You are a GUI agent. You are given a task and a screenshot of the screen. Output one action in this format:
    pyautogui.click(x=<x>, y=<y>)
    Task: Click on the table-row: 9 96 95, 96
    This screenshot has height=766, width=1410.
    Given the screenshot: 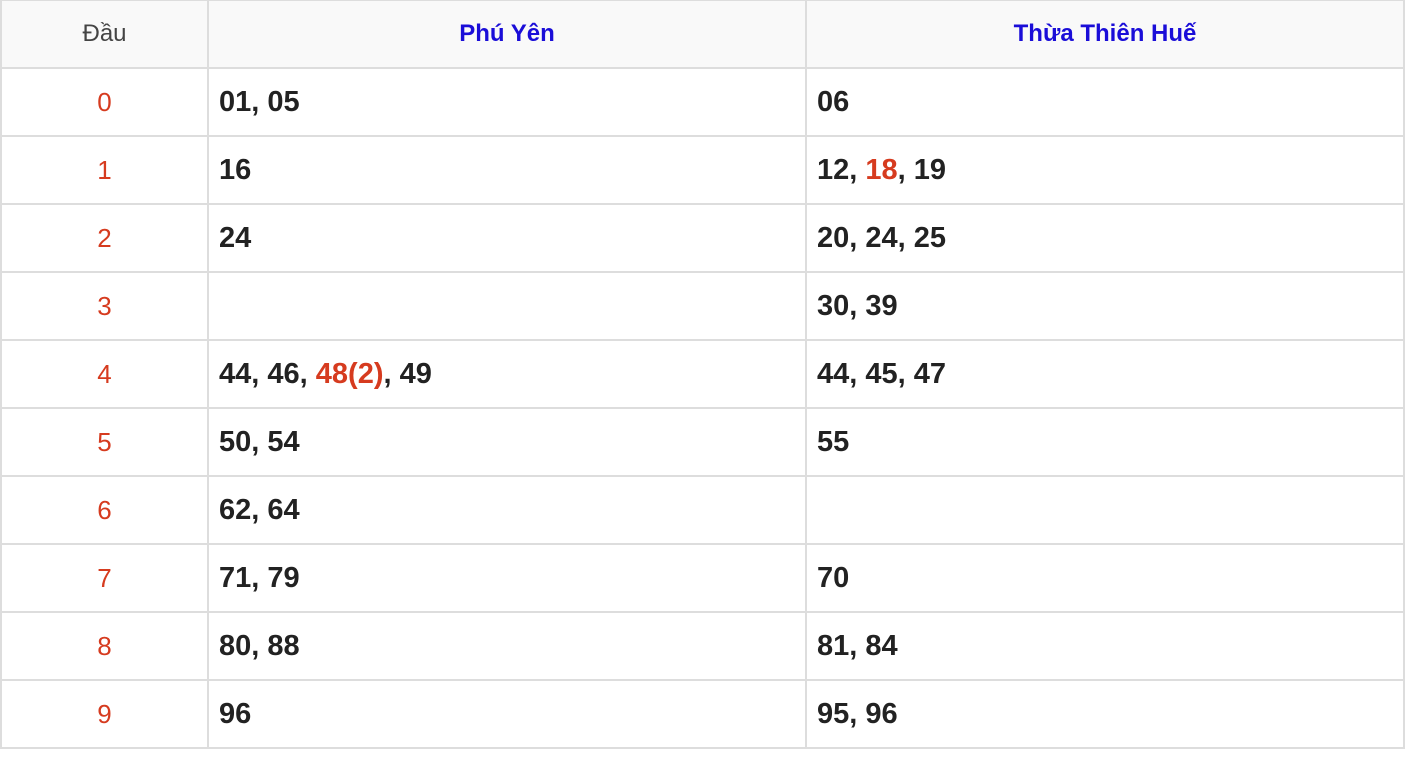 What is the action you would take?
    pyautogui.click(x=702, y=714)
    